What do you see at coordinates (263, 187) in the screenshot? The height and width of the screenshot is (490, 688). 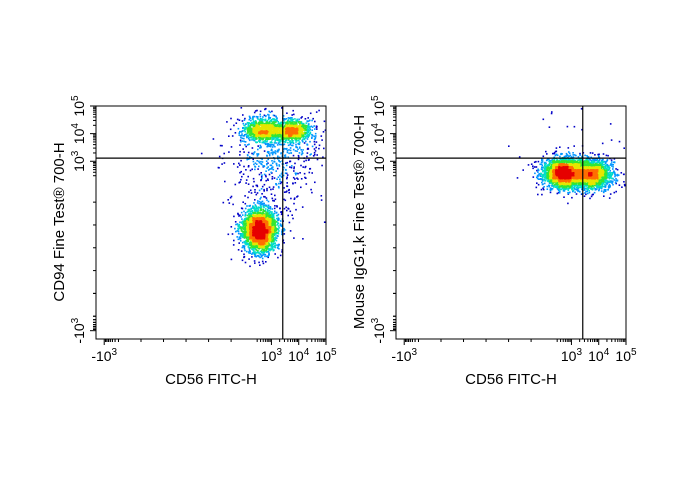 I see `event-dots` at bounding box center [263, 187].